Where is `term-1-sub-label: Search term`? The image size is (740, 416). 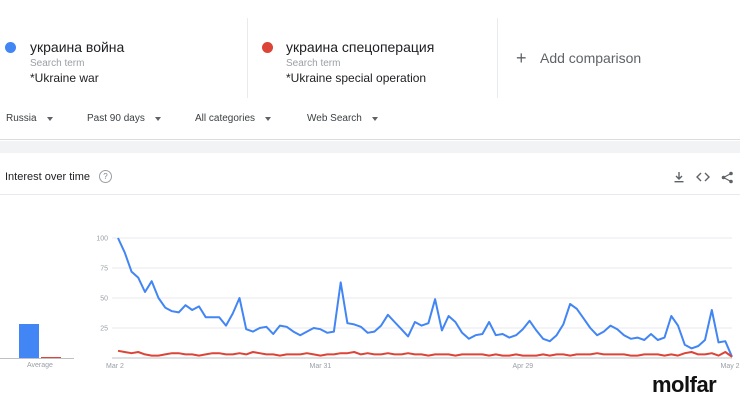 term-1-sub-label: Search term is located at coordinates (57, 63).